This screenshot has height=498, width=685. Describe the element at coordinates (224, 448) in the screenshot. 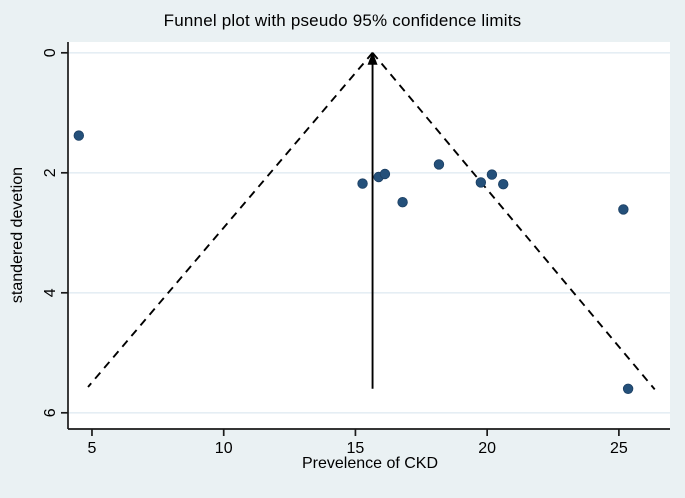

I see `x-tick-label: 10` at that location.